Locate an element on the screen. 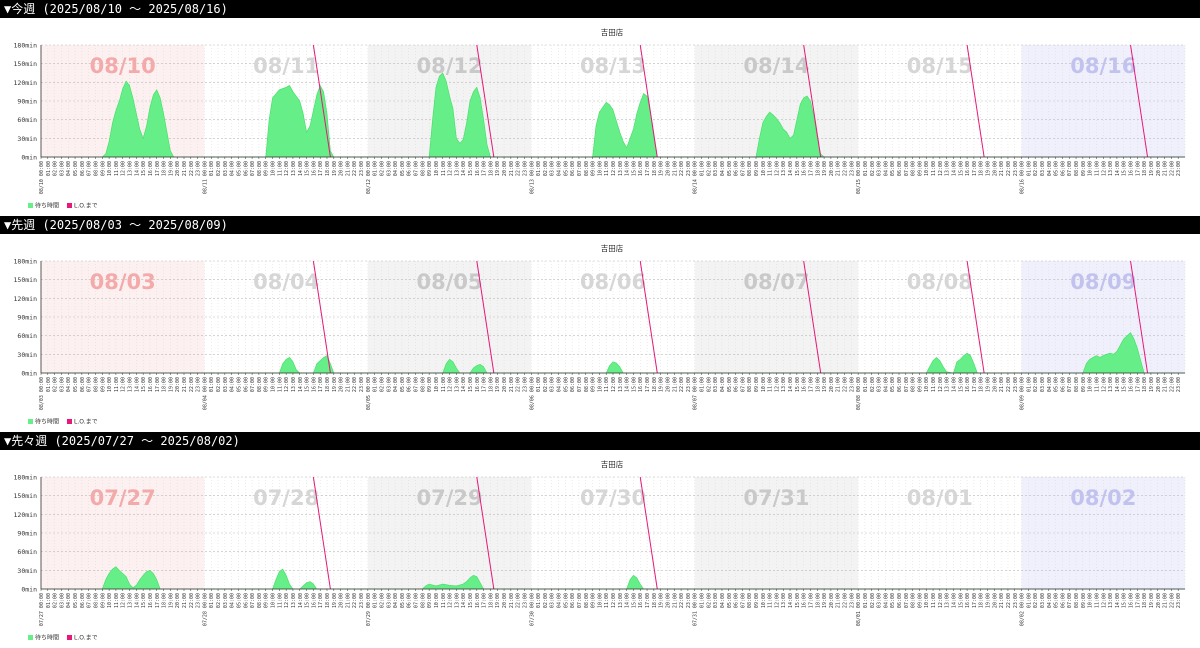 The height and width of the screenshot is (648, 1200). day-label: 07/29 is located at coordinates (450, 498).